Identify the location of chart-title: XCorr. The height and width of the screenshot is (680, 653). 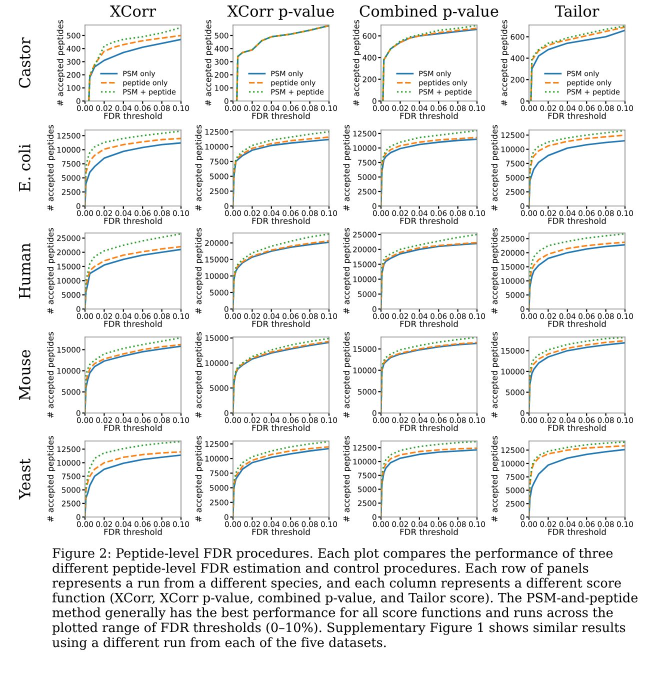
(133, 11).